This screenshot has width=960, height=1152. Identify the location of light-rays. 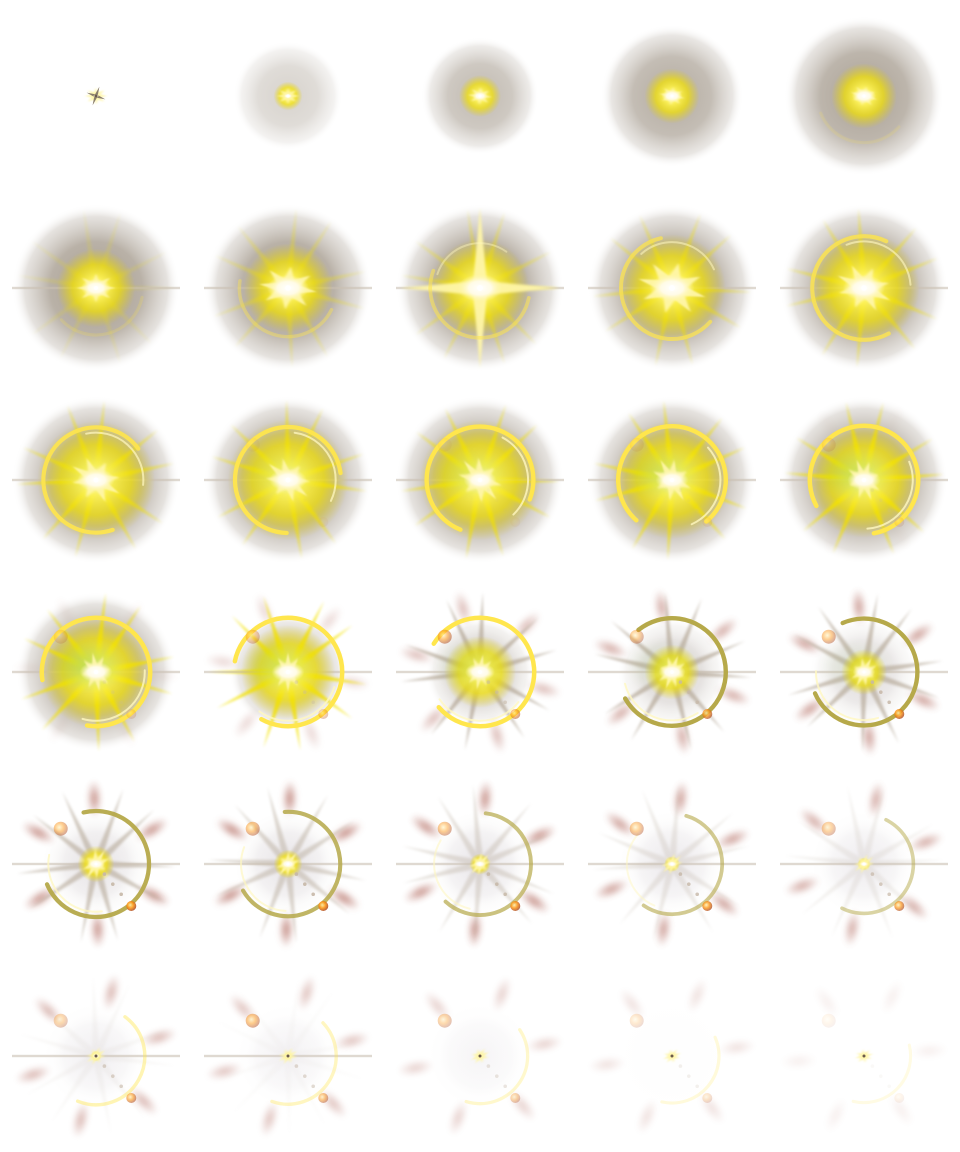
(287, 865).